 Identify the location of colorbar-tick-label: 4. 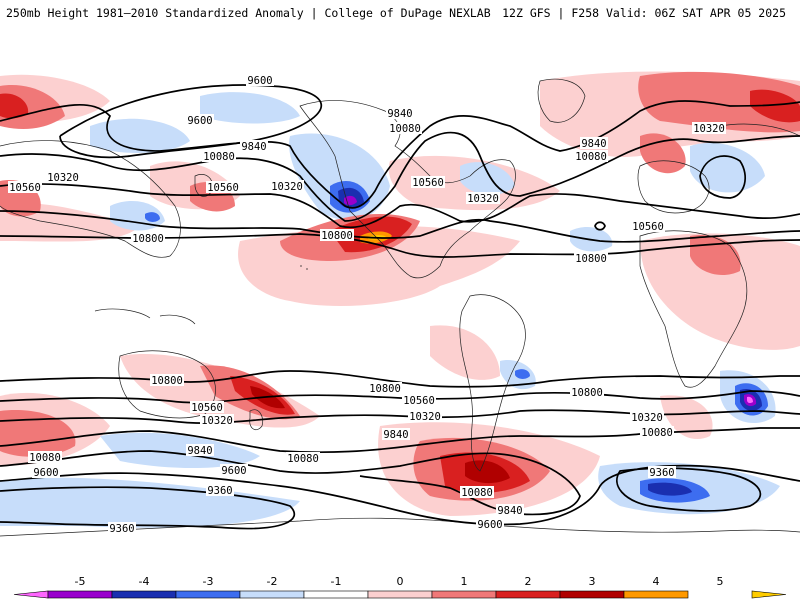
(656, 581).